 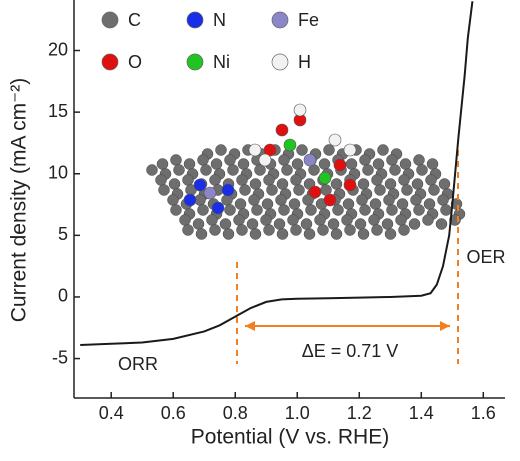 What do you see at coordinates (63, 296) in the screenshot?
I see `y-tick-label: 0` at bounding box center [63, 296].